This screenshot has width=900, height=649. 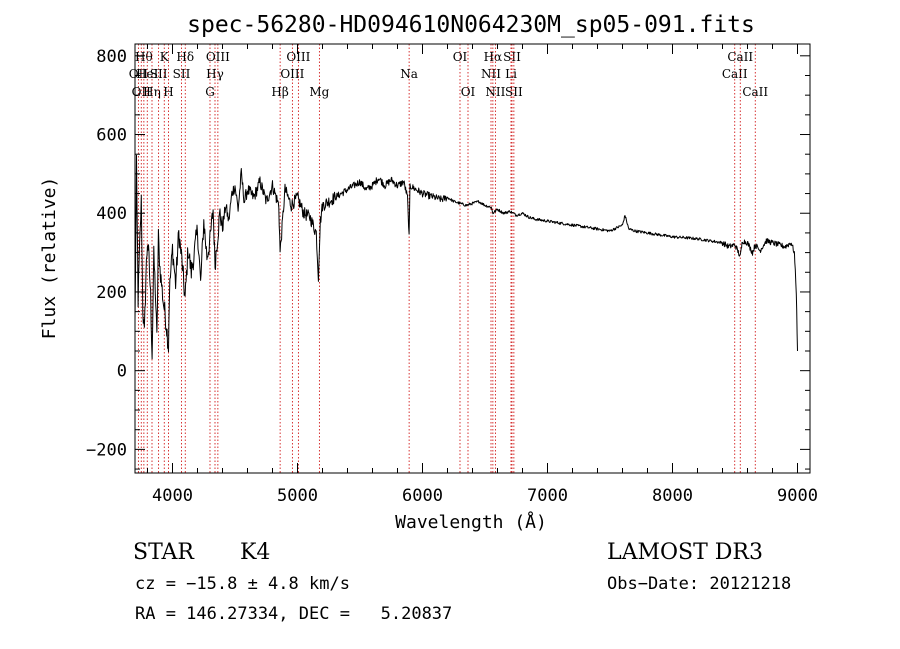 What do you see at coordinates (797, 496) in the screenshot?
I see `x-tick-label: 9000` at bounding box center [797, 496].